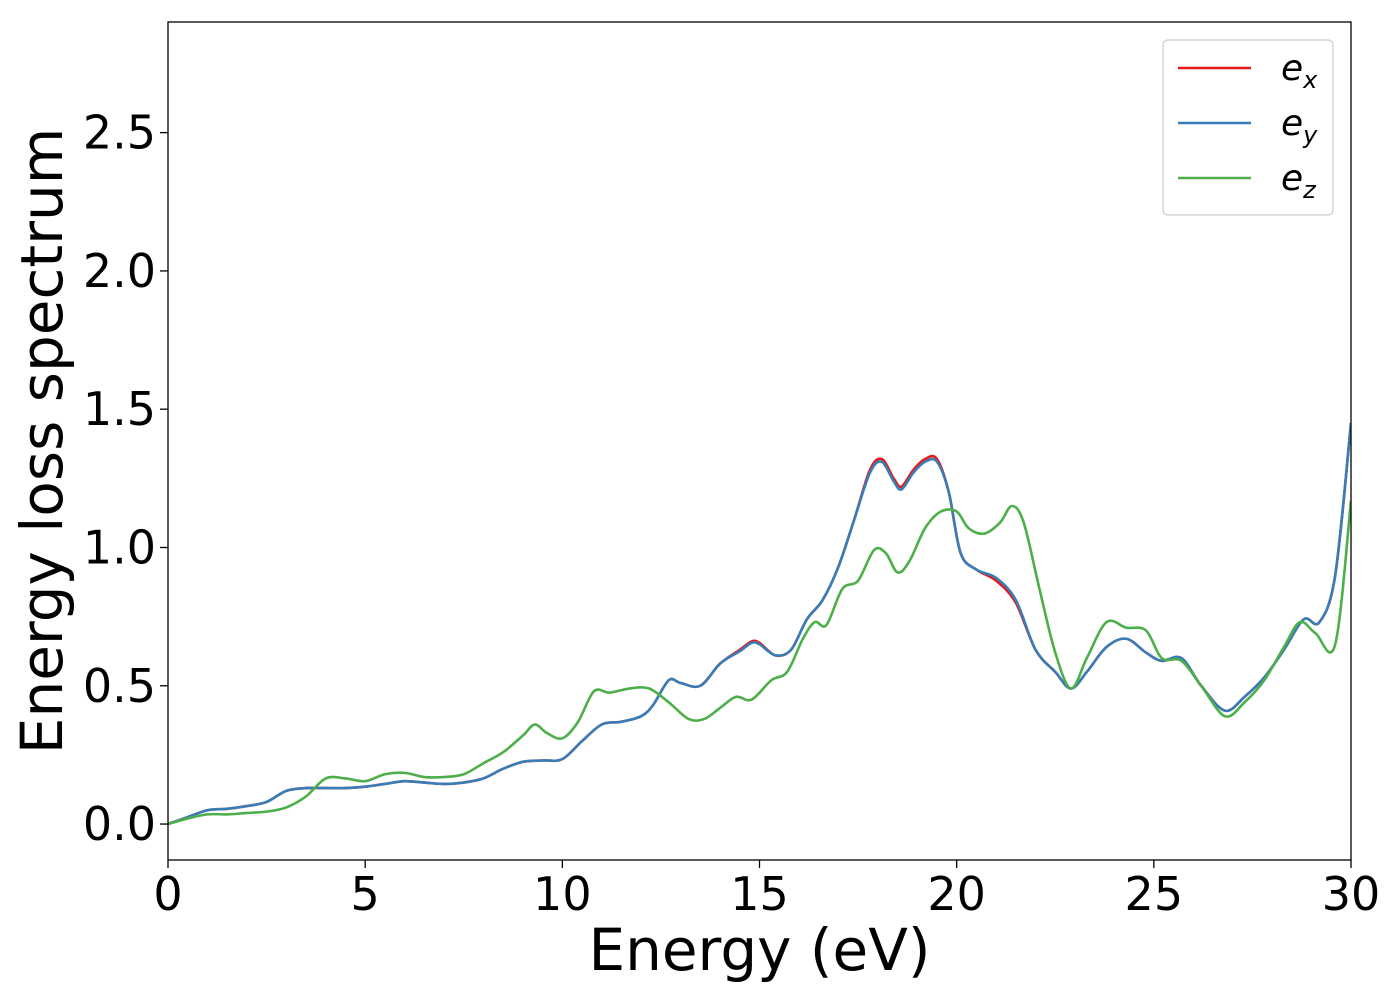  I want to click on y-tick-label: 1.5, so click(119, 409).